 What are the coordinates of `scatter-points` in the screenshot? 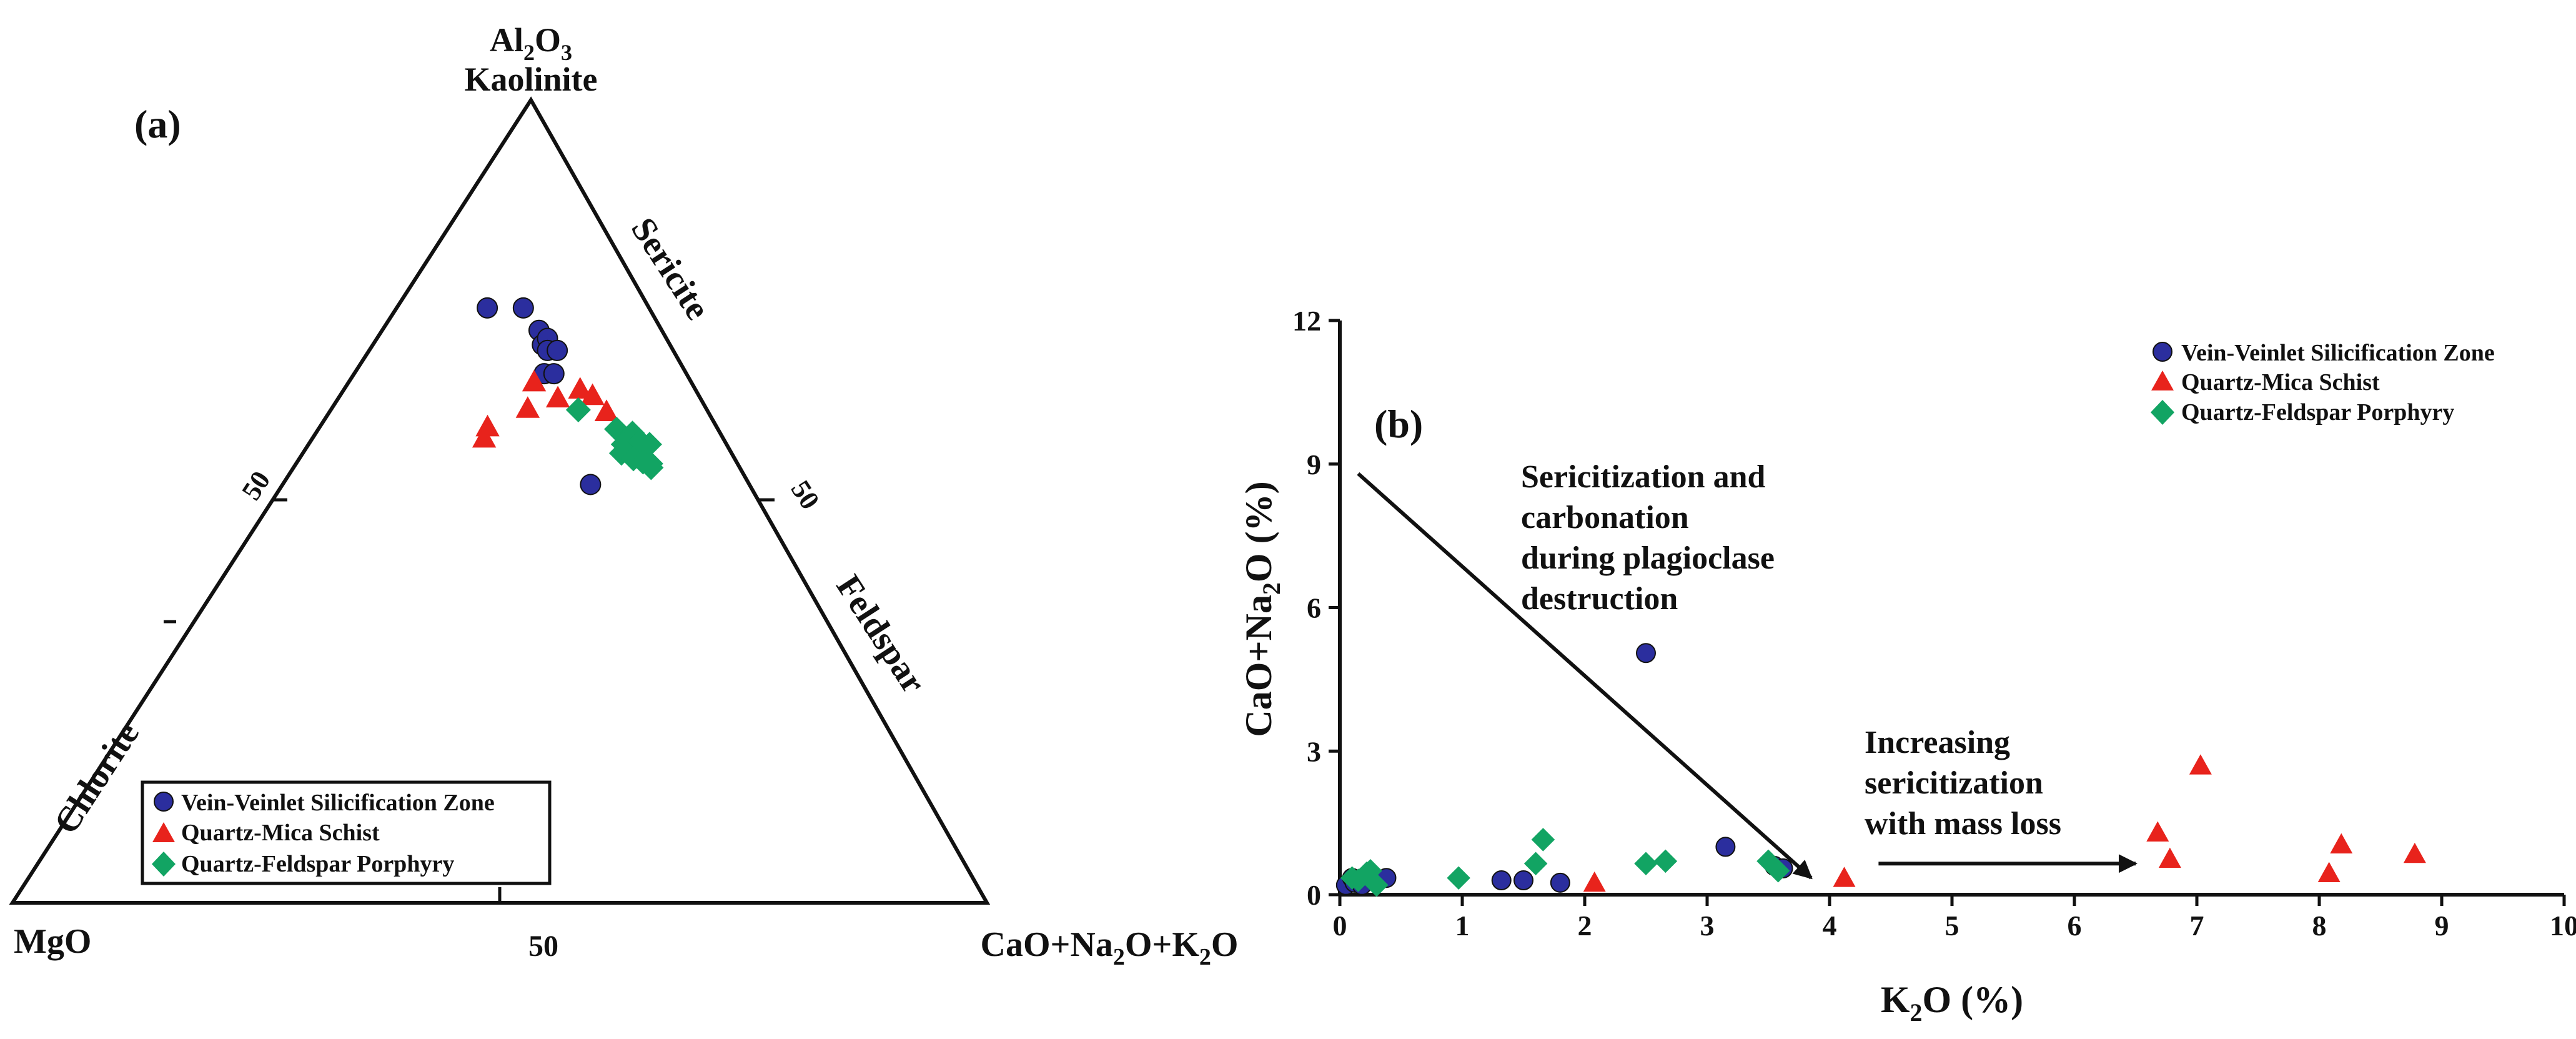 It's located at (1880, 770).